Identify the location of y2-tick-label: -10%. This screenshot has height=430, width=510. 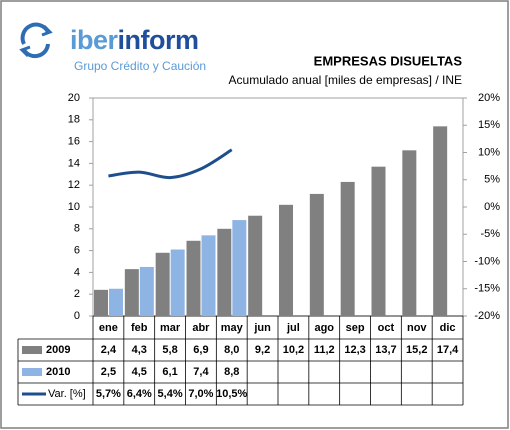
(487, 261).